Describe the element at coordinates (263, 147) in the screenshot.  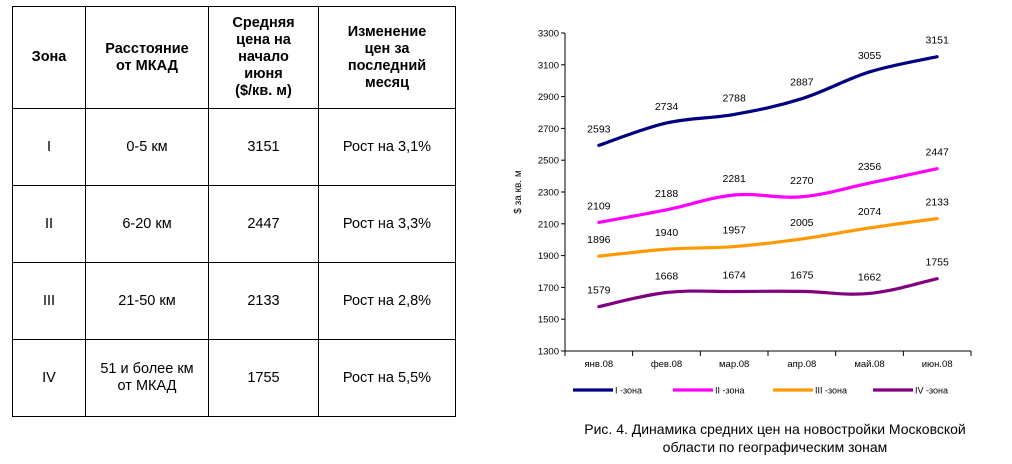
I see `cell-price: 3151` at that location.